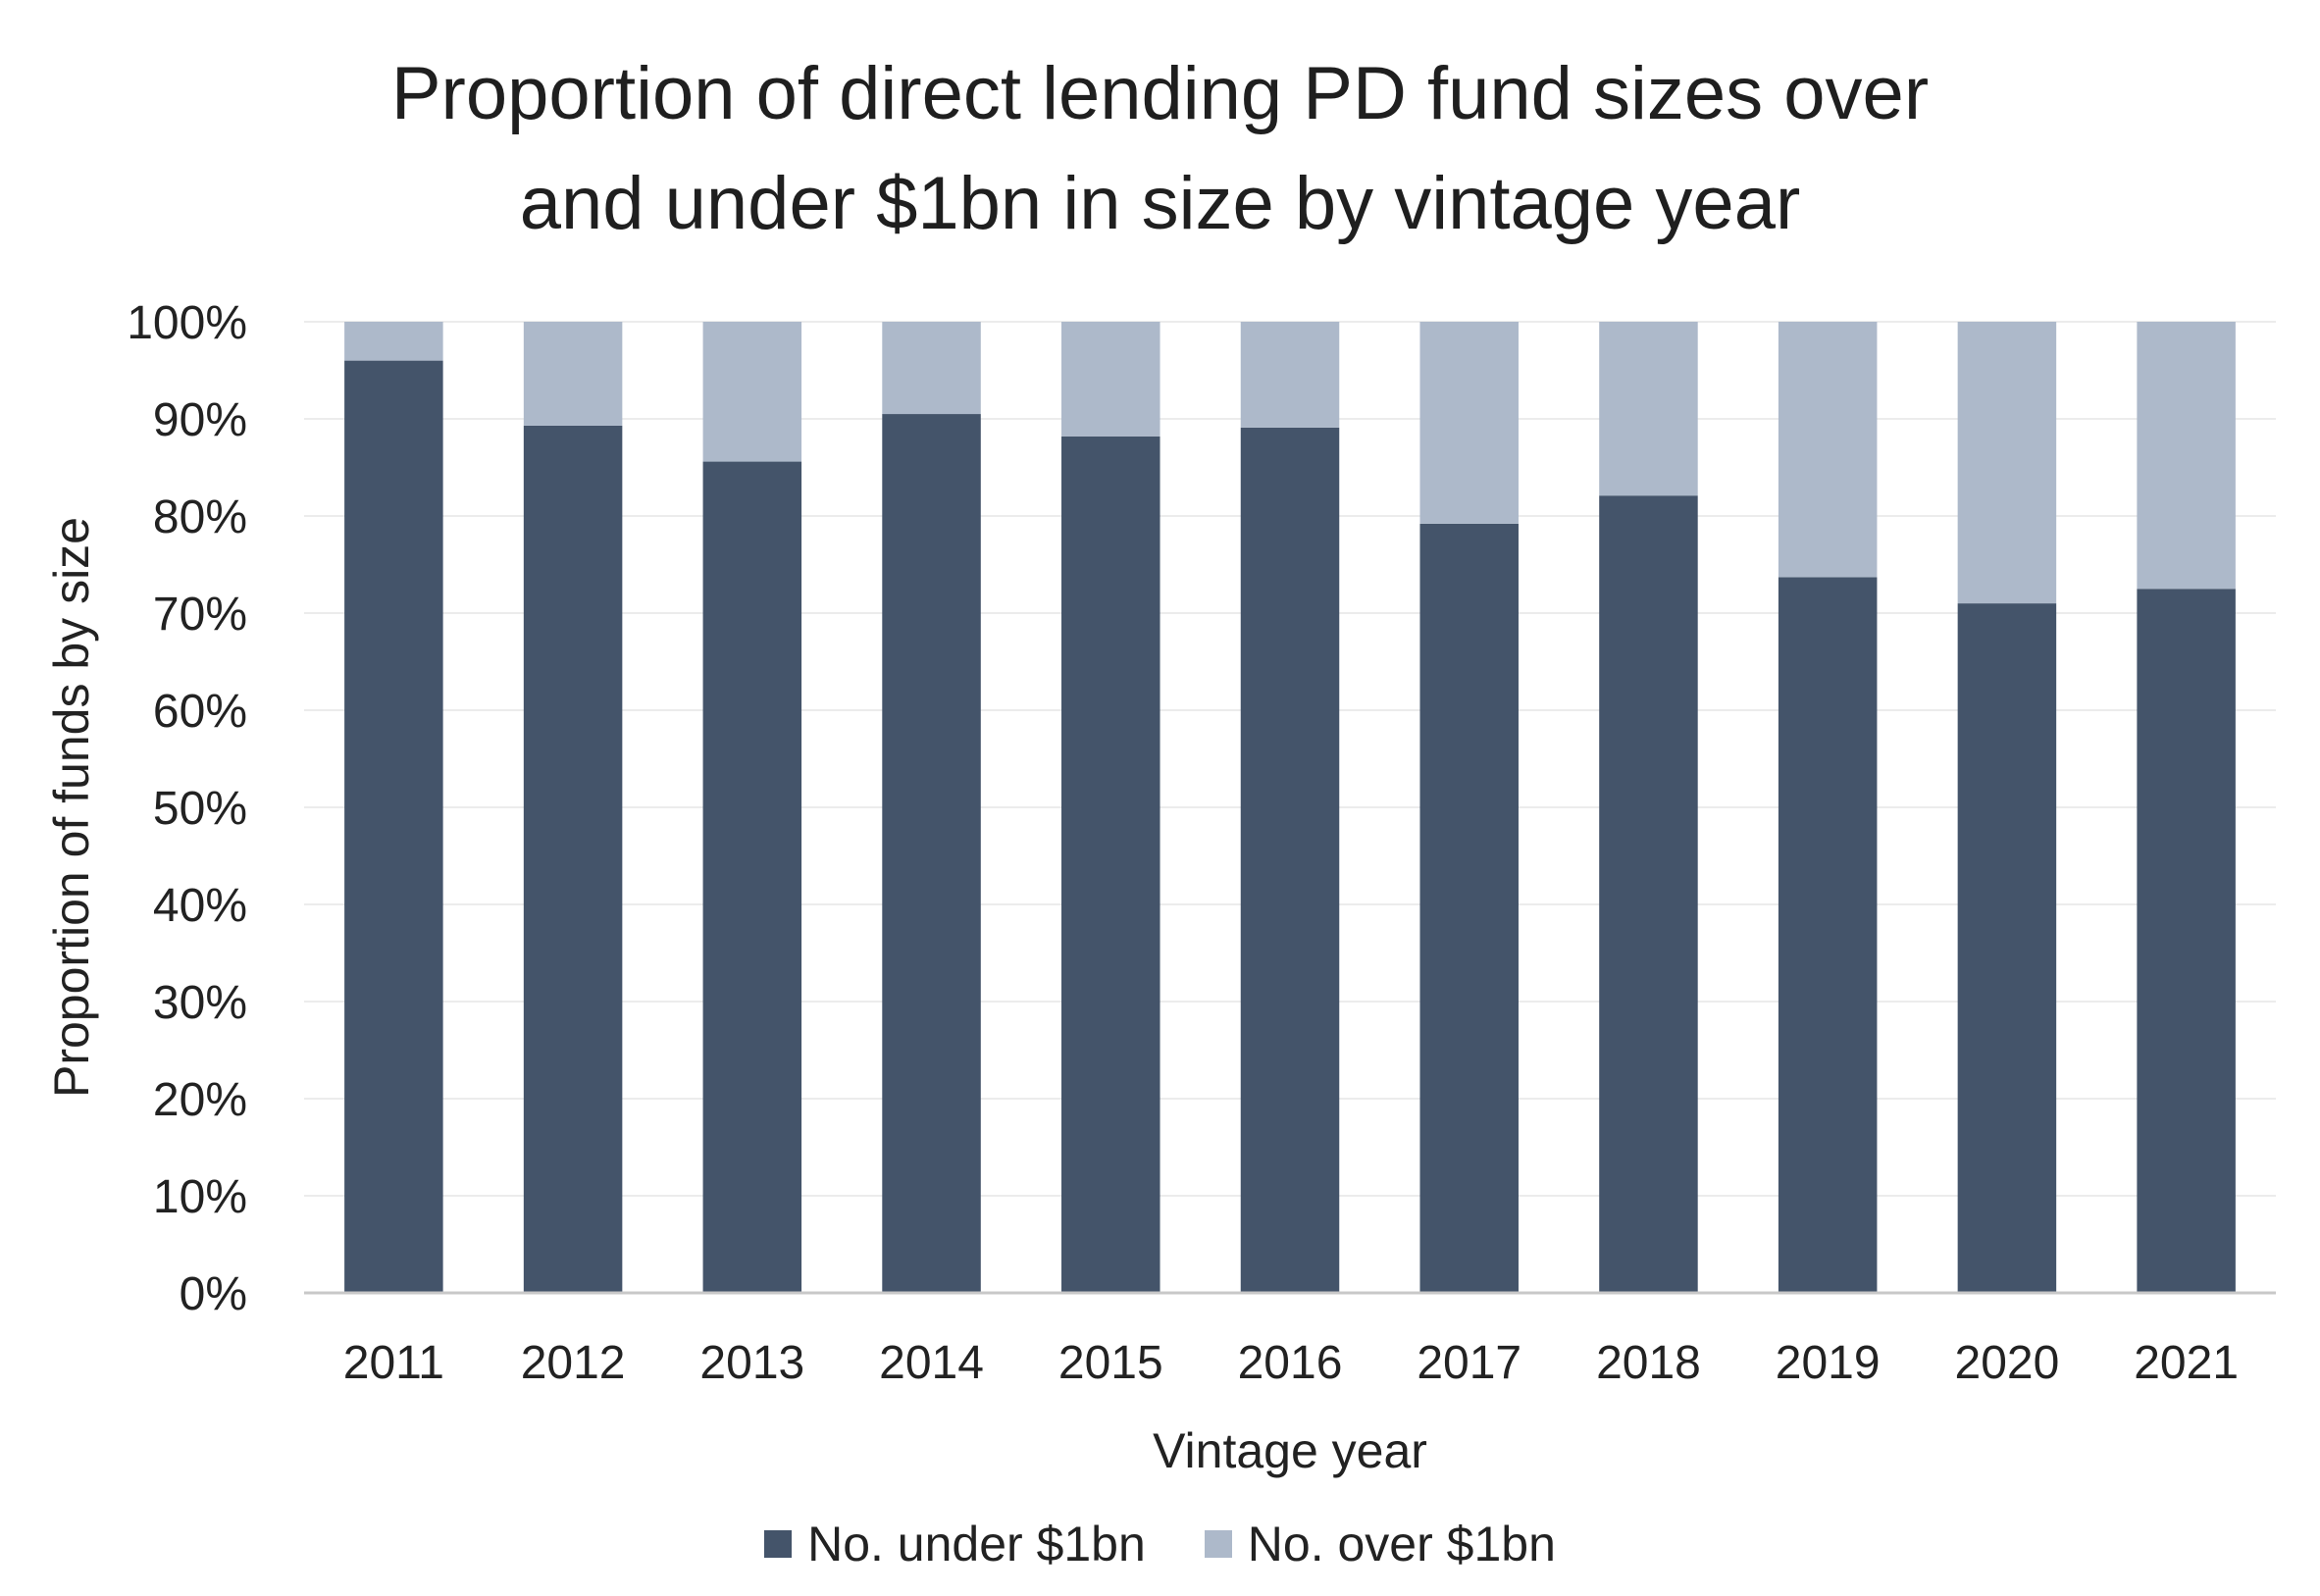 The image size is (2320, 1596). What do you see at coordinates (71, 807) in the screenshot?
I see `y-axis-title: Proportion of funds by size` at bounding box center [71, 807].